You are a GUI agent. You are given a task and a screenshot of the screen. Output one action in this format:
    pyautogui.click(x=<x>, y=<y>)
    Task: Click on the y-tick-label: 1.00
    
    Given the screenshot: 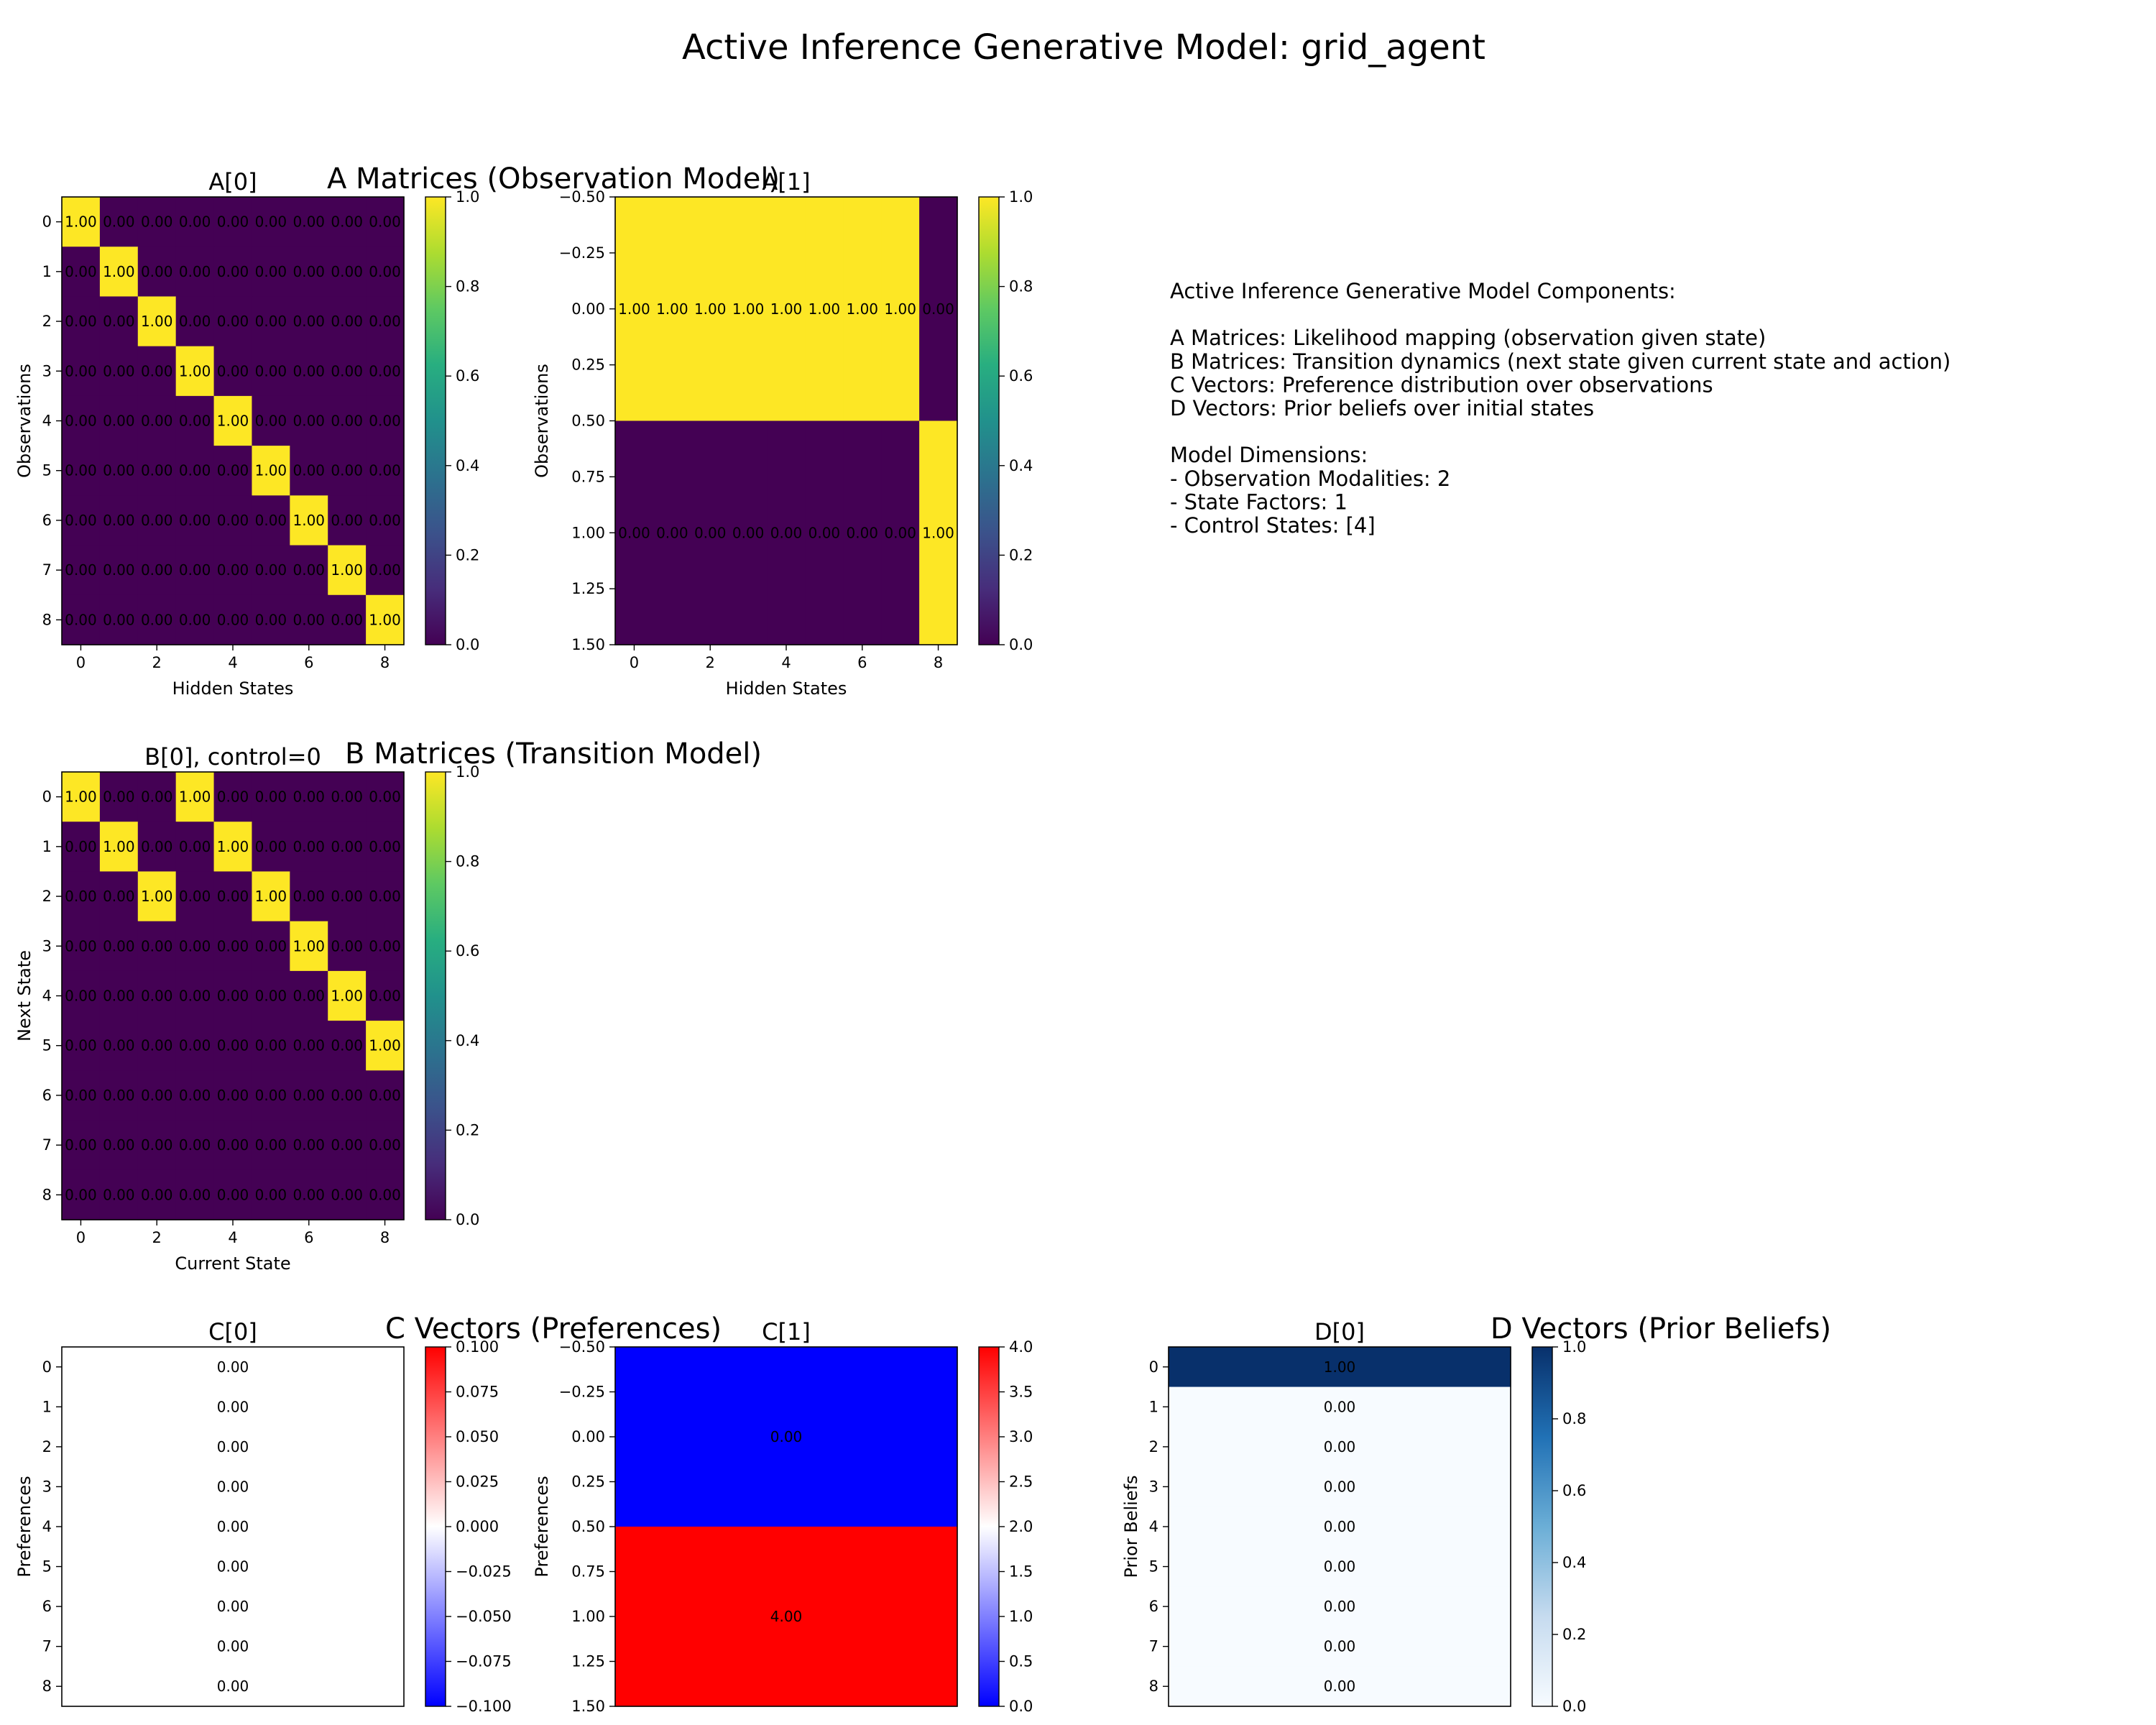 What is the action you would take?
    pyautogui.click(x=588, y=1616)
    